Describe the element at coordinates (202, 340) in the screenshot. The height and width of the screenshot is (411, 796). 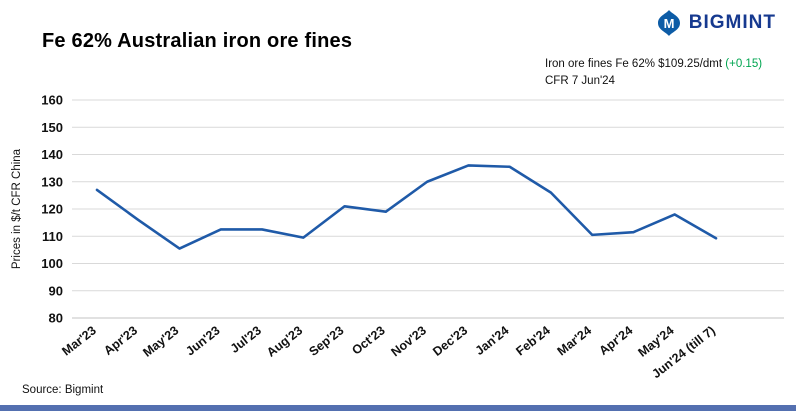
I see `x-tick-label: Jun'23` at that location.